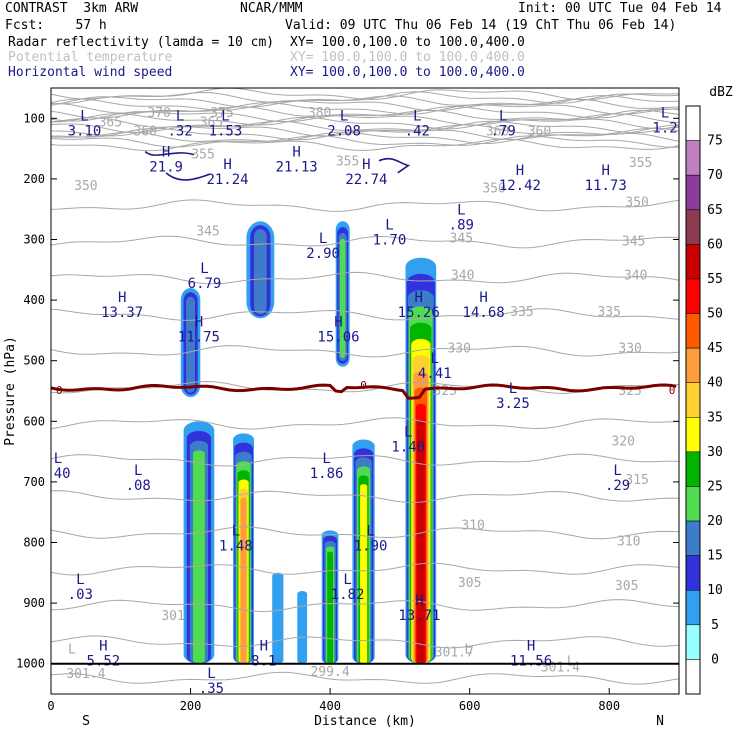 The height and width of the screenshot is (740, 740). I want to click on field-reflectivity-name: Radar reflectivity (lamda = 10 cm), so click(141, 42).